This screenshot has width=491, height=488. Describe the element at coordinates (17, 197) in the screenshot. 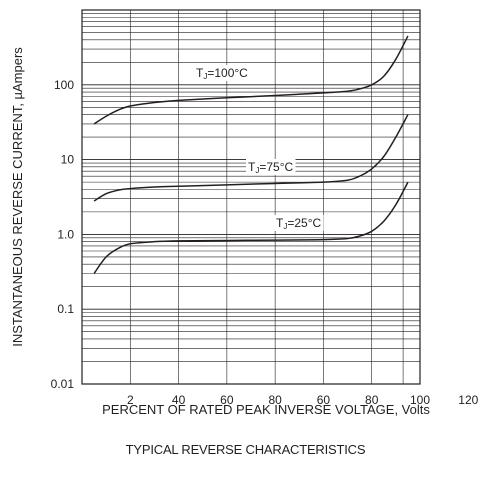

I see `y-axis-title: INSTANTANEOUS REVERSE CURRENT, µAmpers` at that location.